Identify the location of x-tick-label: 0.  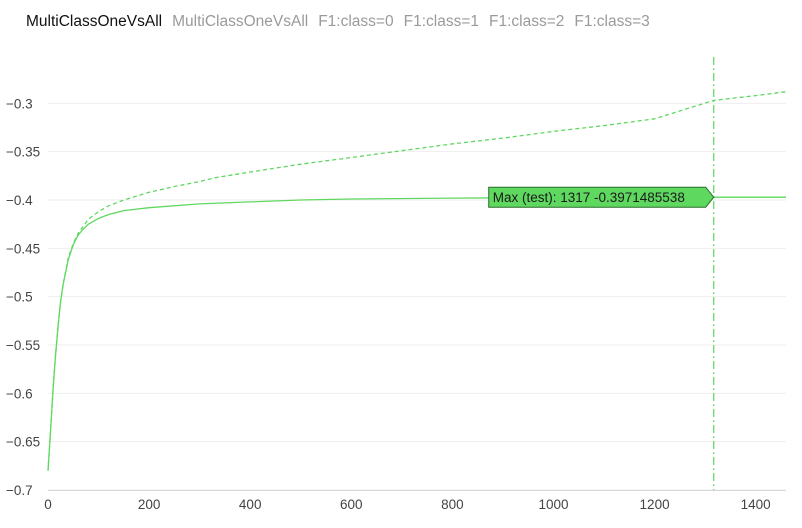
(48, 504).